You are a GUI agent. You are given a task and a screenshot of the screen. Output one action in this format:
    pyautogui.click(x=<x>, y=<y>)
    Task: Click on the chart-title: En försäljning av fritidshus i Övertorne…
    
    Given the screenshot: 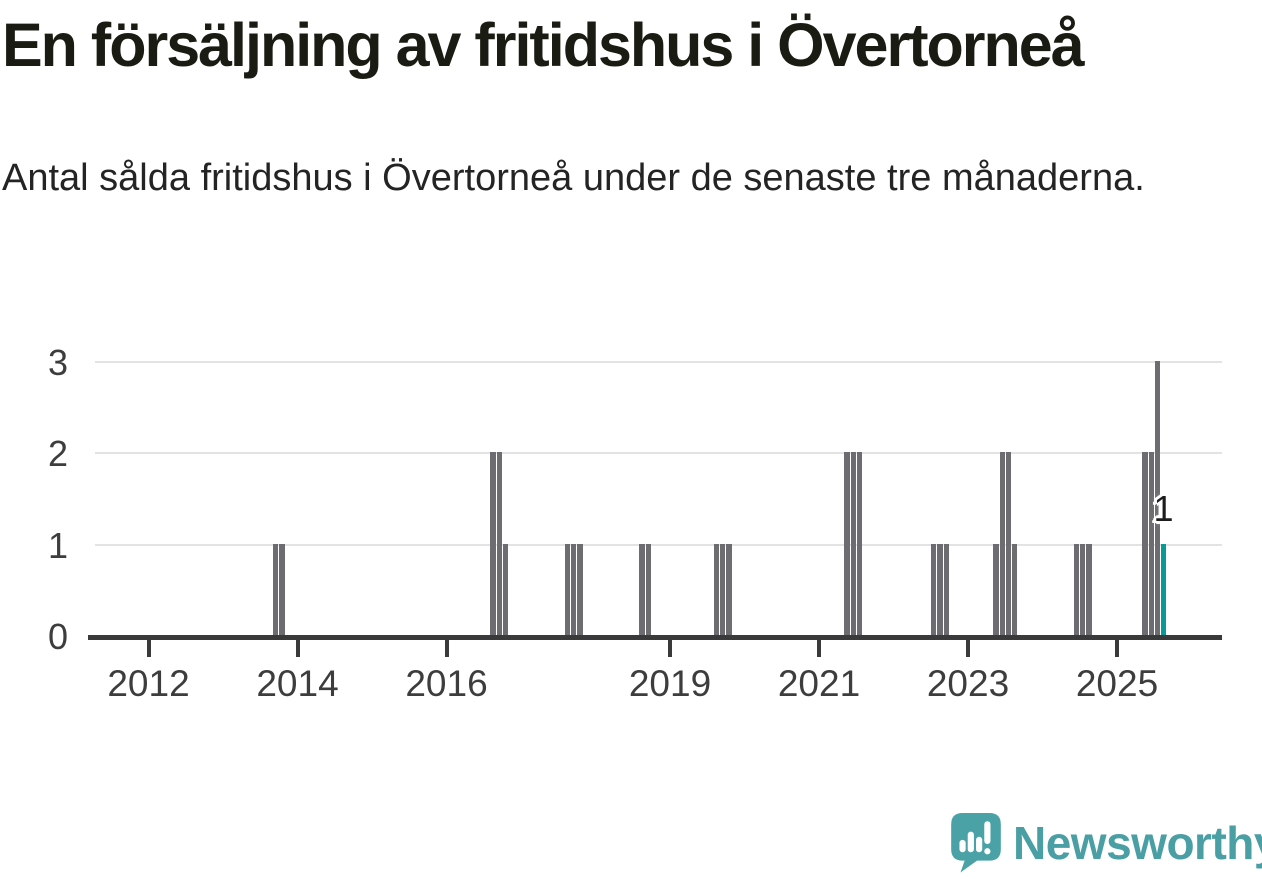 What is the action you would take?
    pyautogui.click(x=543, y=45)
    